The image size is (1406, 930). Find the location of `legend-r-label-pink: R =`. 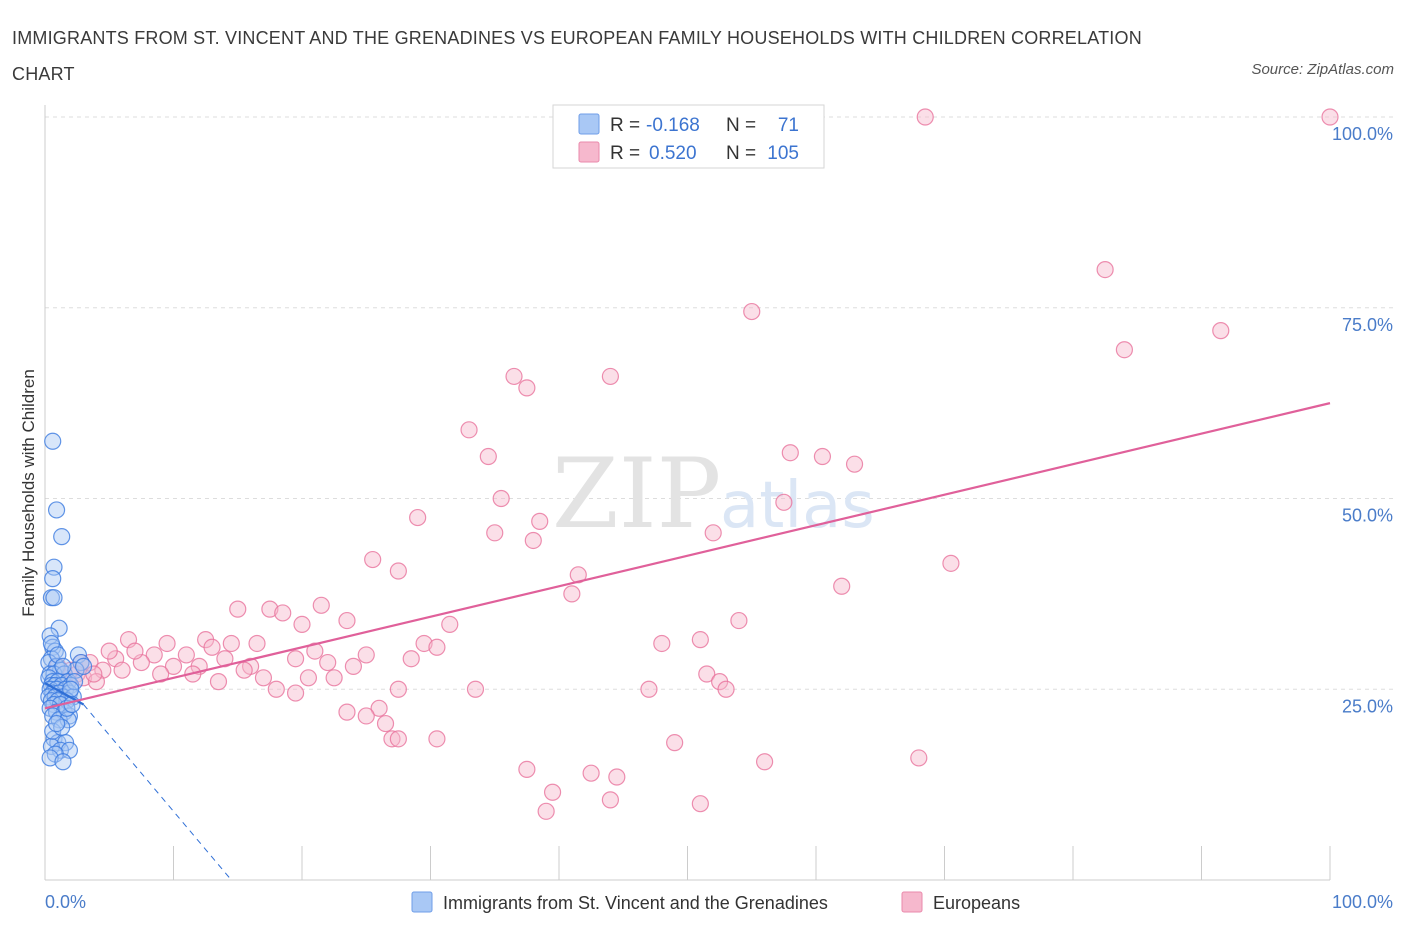

legend-r-label-pink: R = is located at coordinates (625, 153).